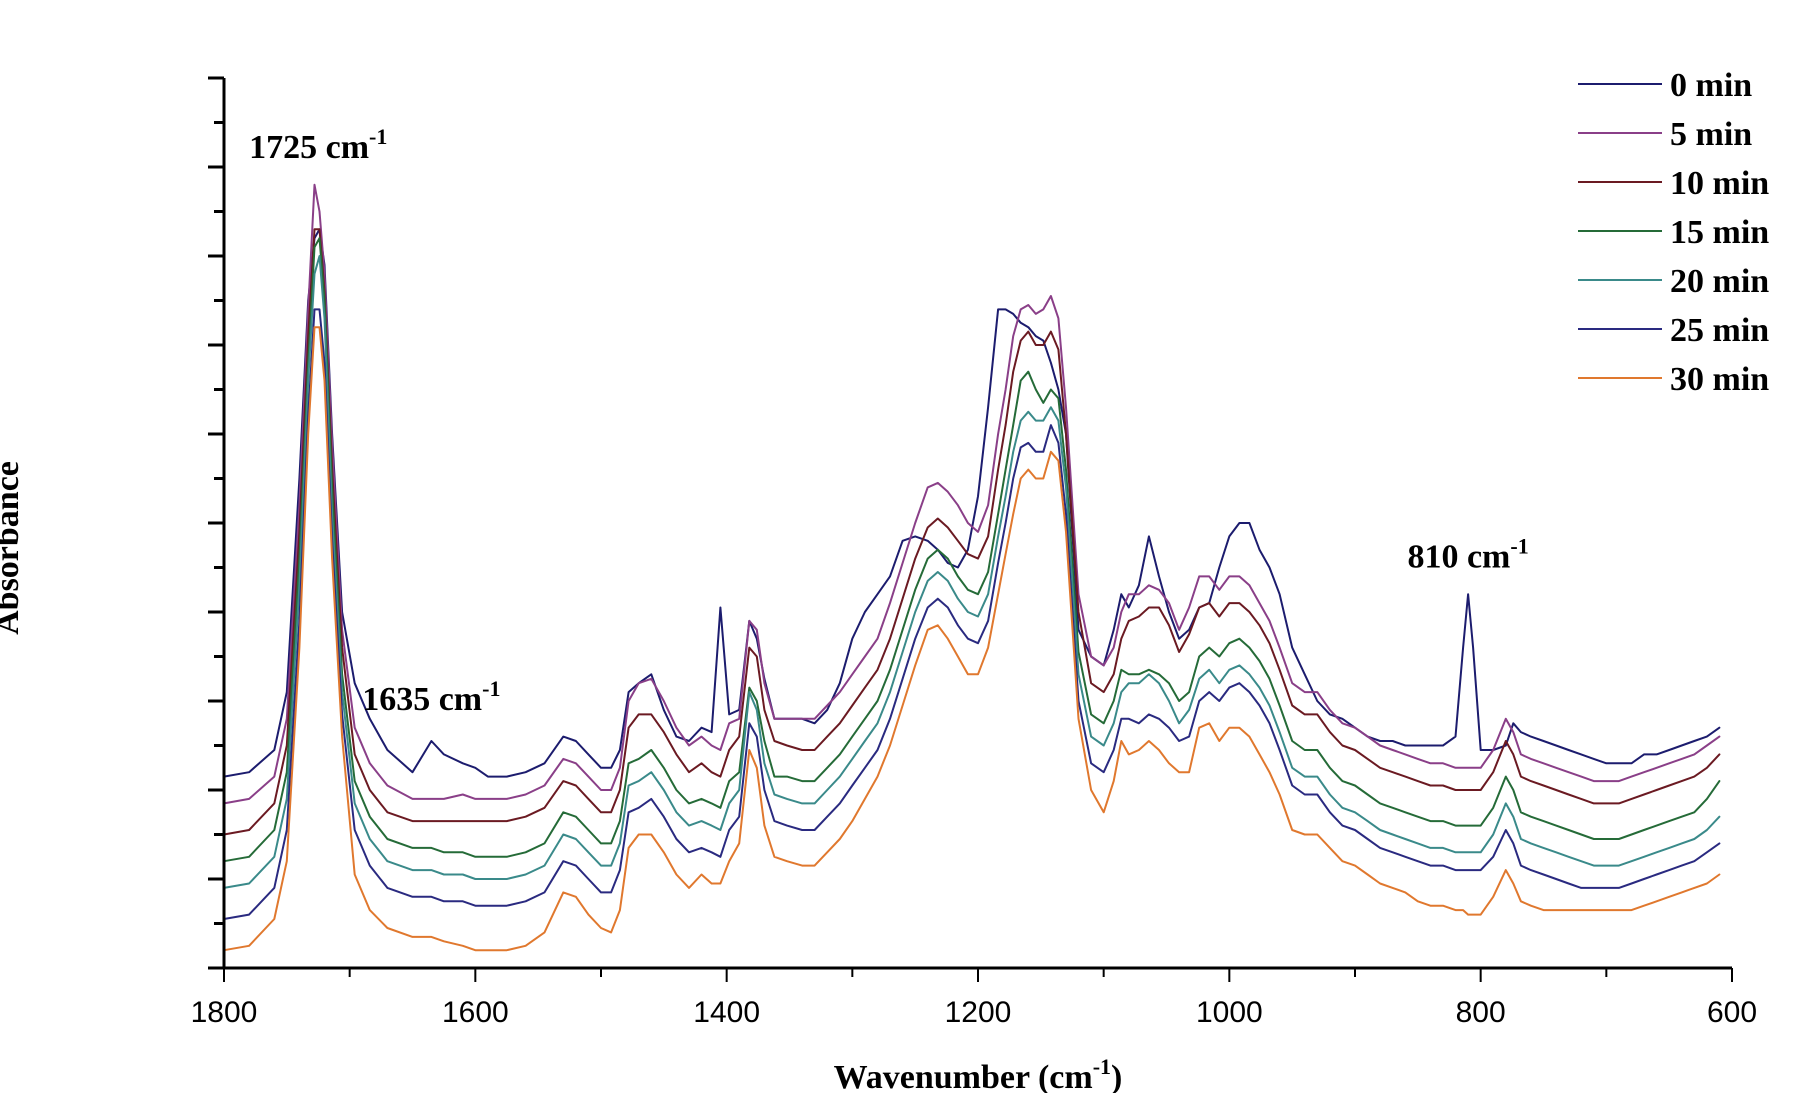 The height and width of the screenshot is (1093, 1794). Describe the element at coordinates (1481, 1012) in the screenshot. I see `x-tick-label: 800` at that location.